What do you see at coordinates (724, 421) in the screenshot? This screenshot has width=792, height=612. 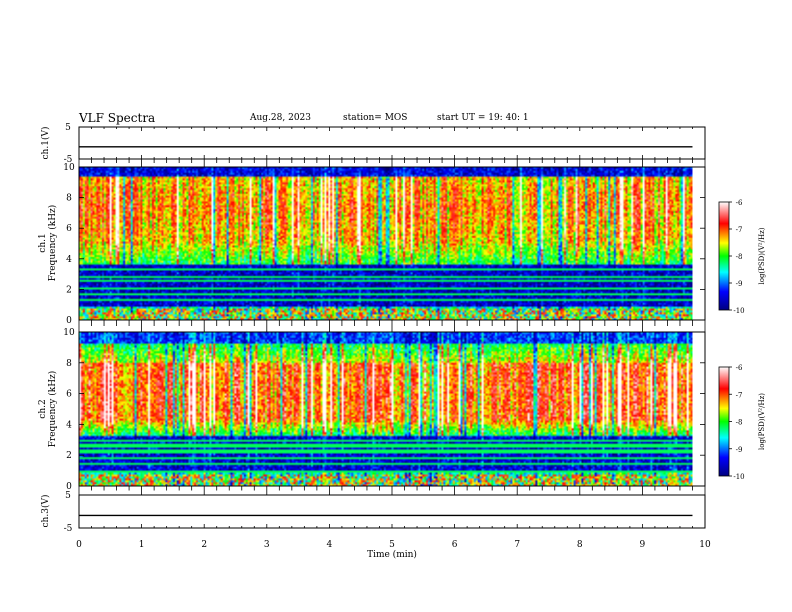 I see `ch2-spectrogram-colorbar` at bounding box center [724, 421].